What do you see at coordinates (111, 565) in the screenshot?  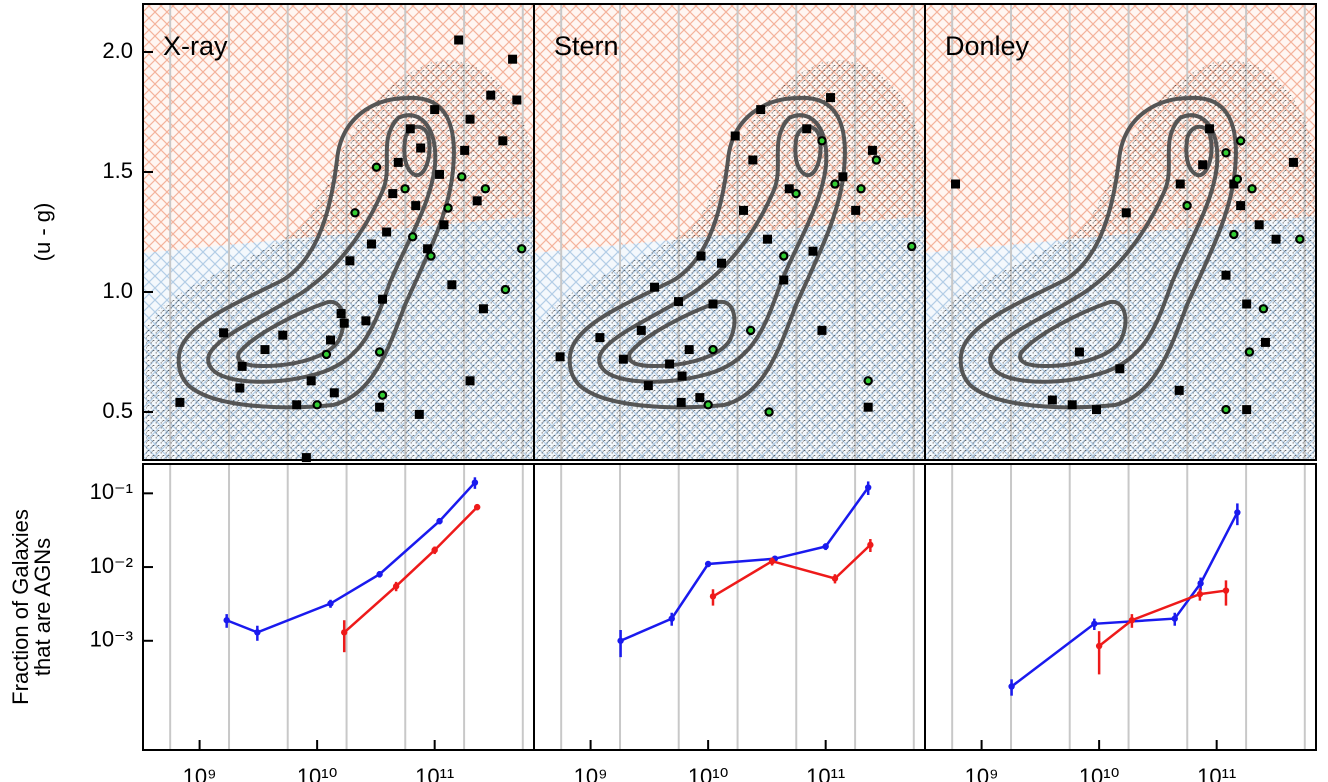 I see `y-tick-label: 10⁻²` at bounding box center [111, 565].